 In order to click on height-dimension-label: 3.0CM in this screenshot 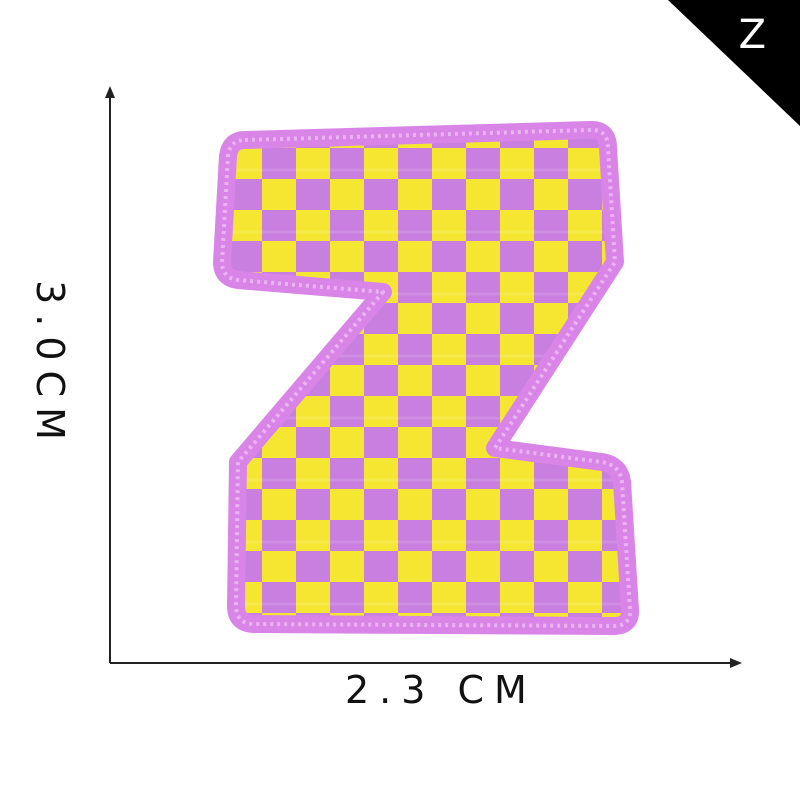, I will do `click(50, 365)`.